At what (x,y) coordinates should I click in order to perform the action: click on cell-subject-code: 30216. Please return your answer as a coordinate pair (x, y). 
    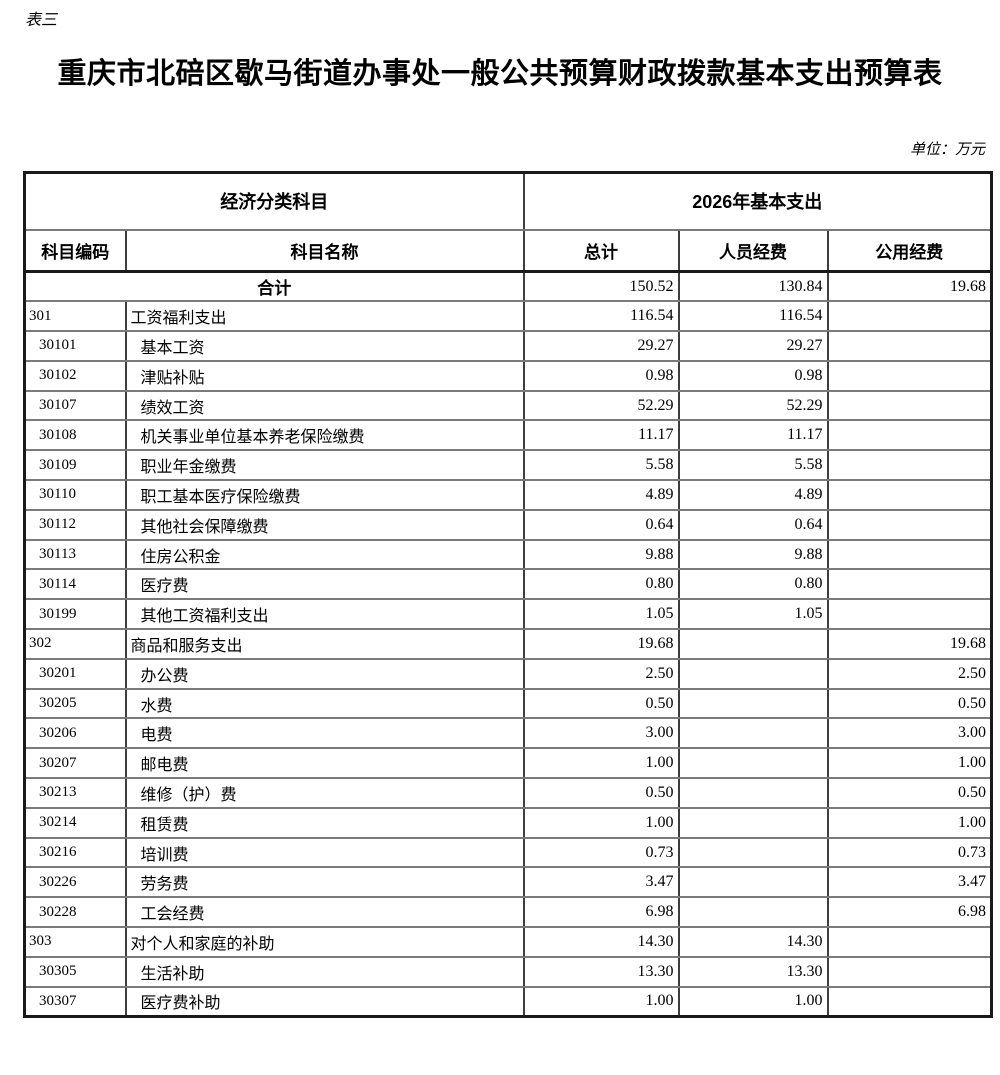
    Looking at the image, I should click on (75, 852).